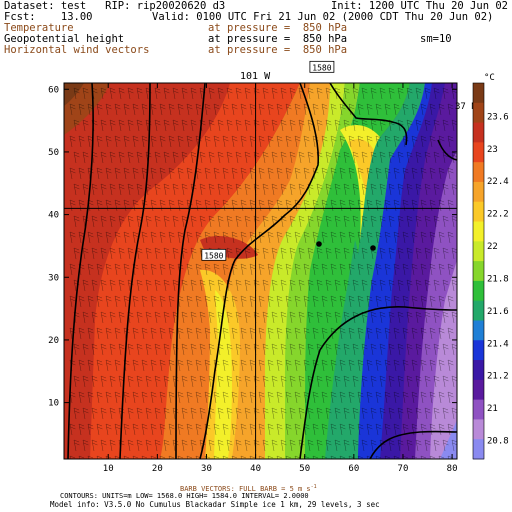 The width and height of the screenshot is (512, 512). Describe the element at coordinates (255, 469) in the screenshot. I see `x-tick-label: 40` at that location.